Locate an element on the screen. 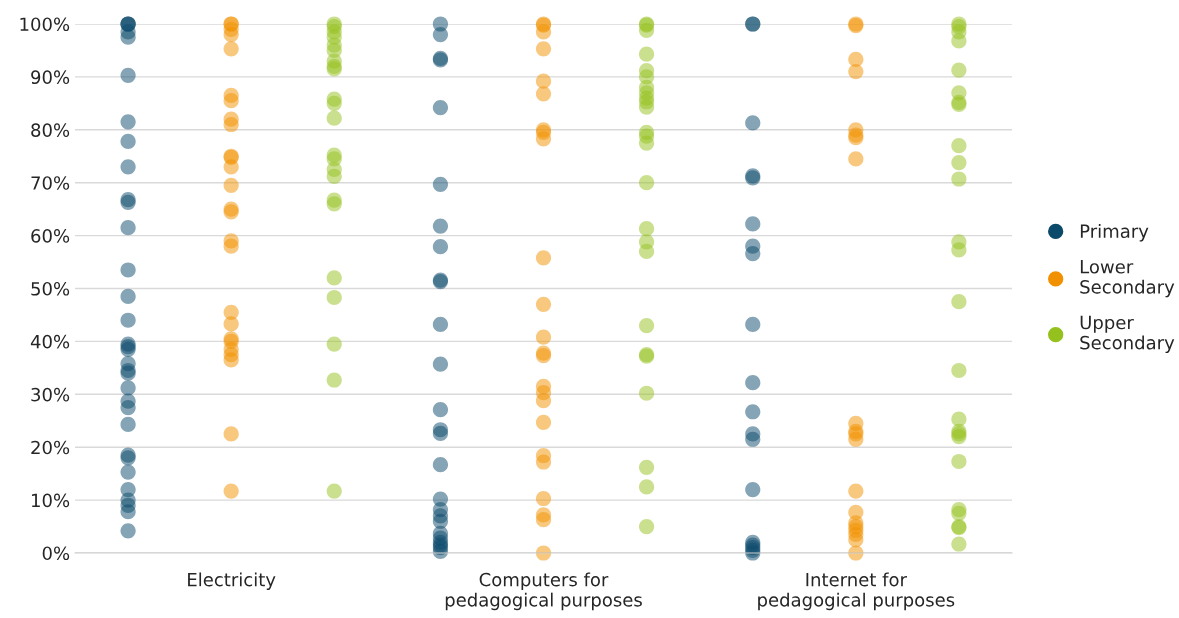 The height and width of the screenshot is (618, 1179). y-tick-label: 70% is located at coordinates (50, 183).